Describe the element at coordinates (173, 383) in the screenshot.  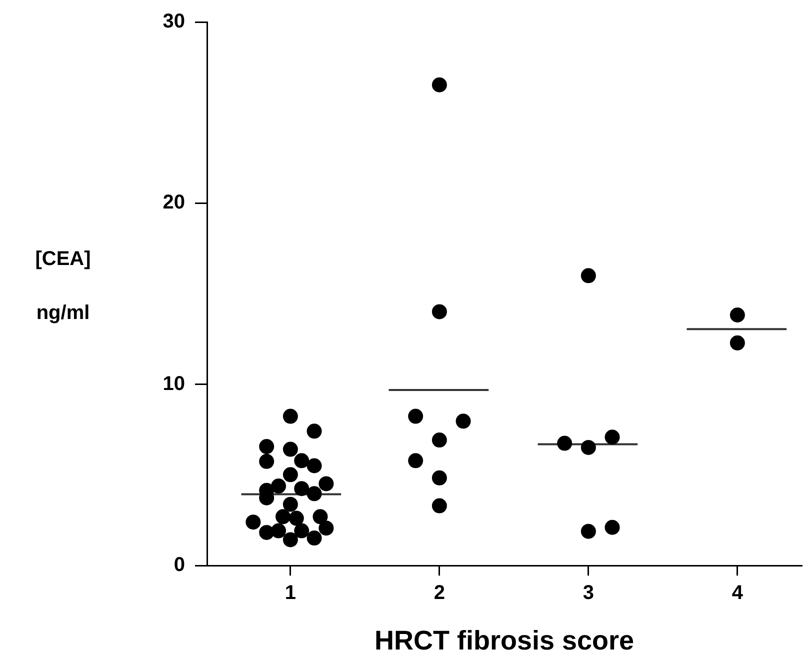
I see `y-tick-label: 10` at that location.